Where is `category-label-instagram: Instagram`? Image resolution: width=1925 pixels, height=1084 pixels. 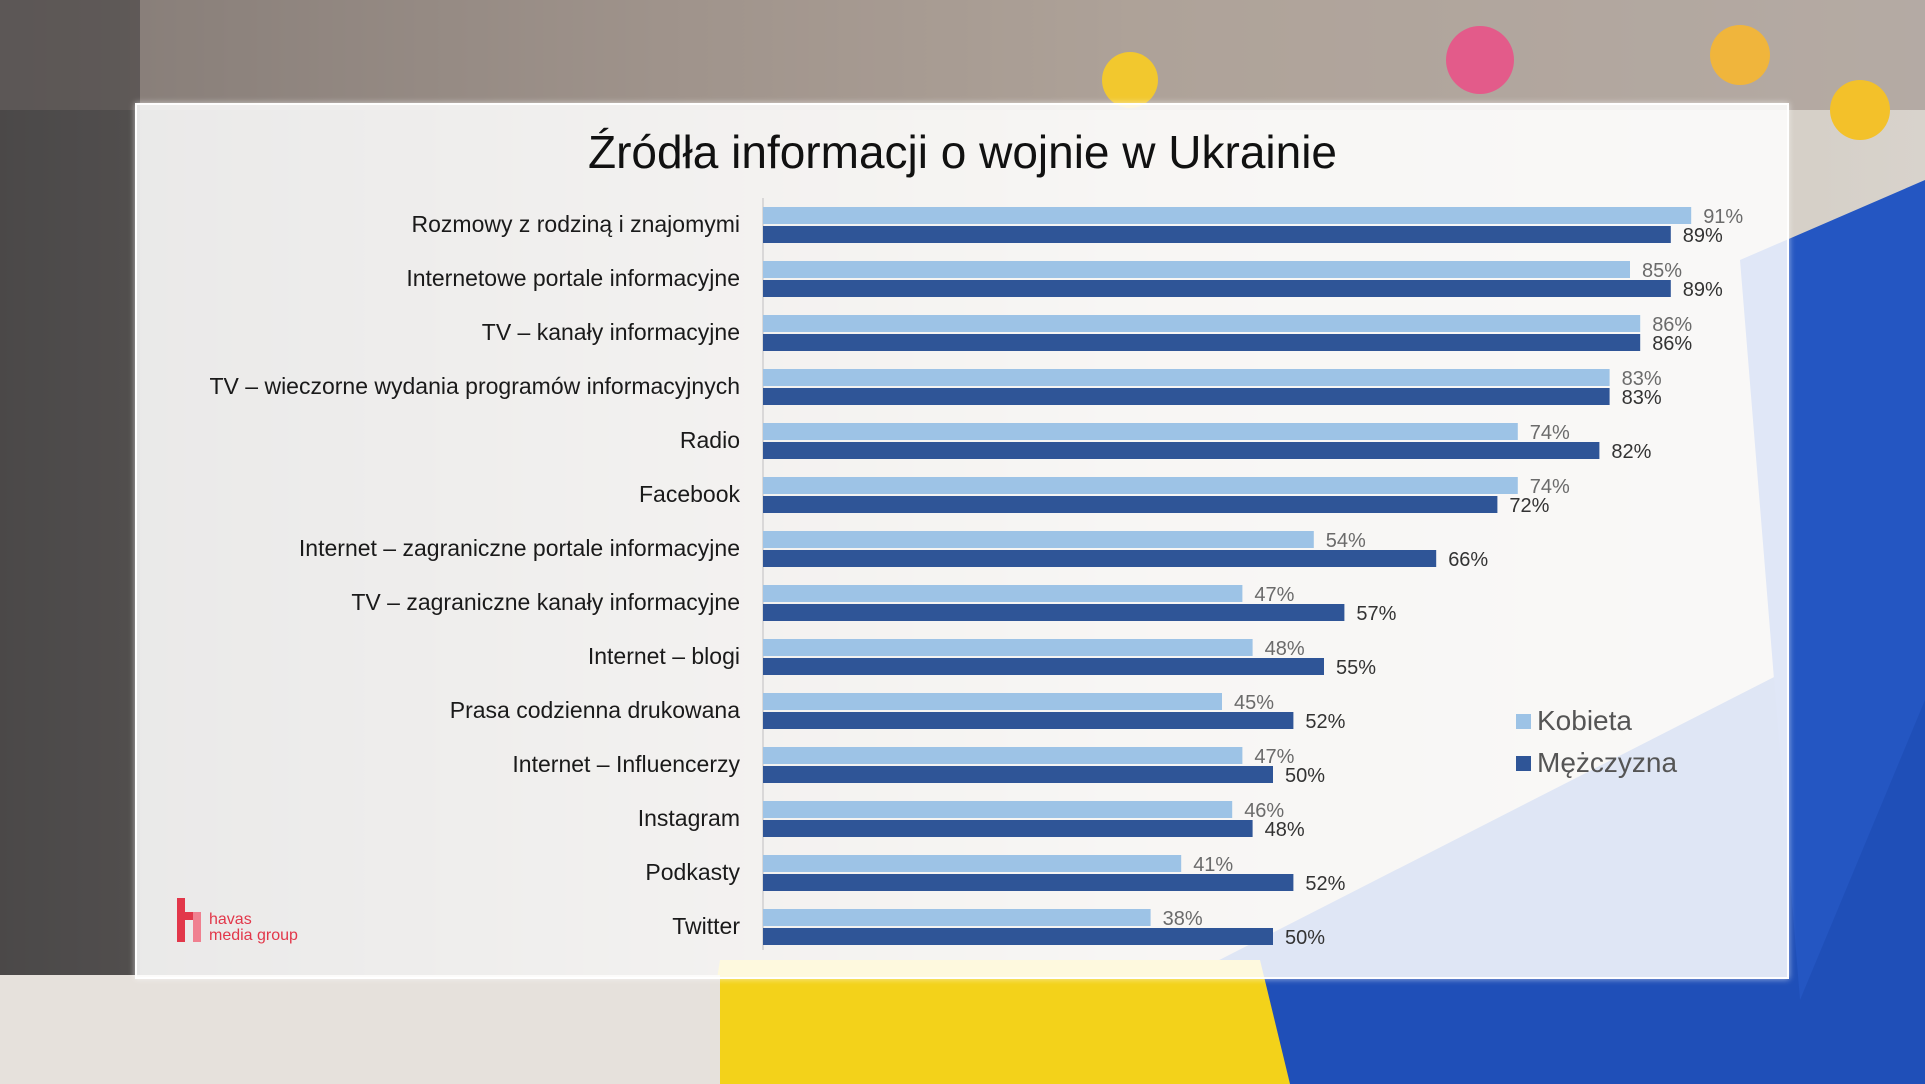
category-label-instagram: Instagram is located at coordinates (689, 818).